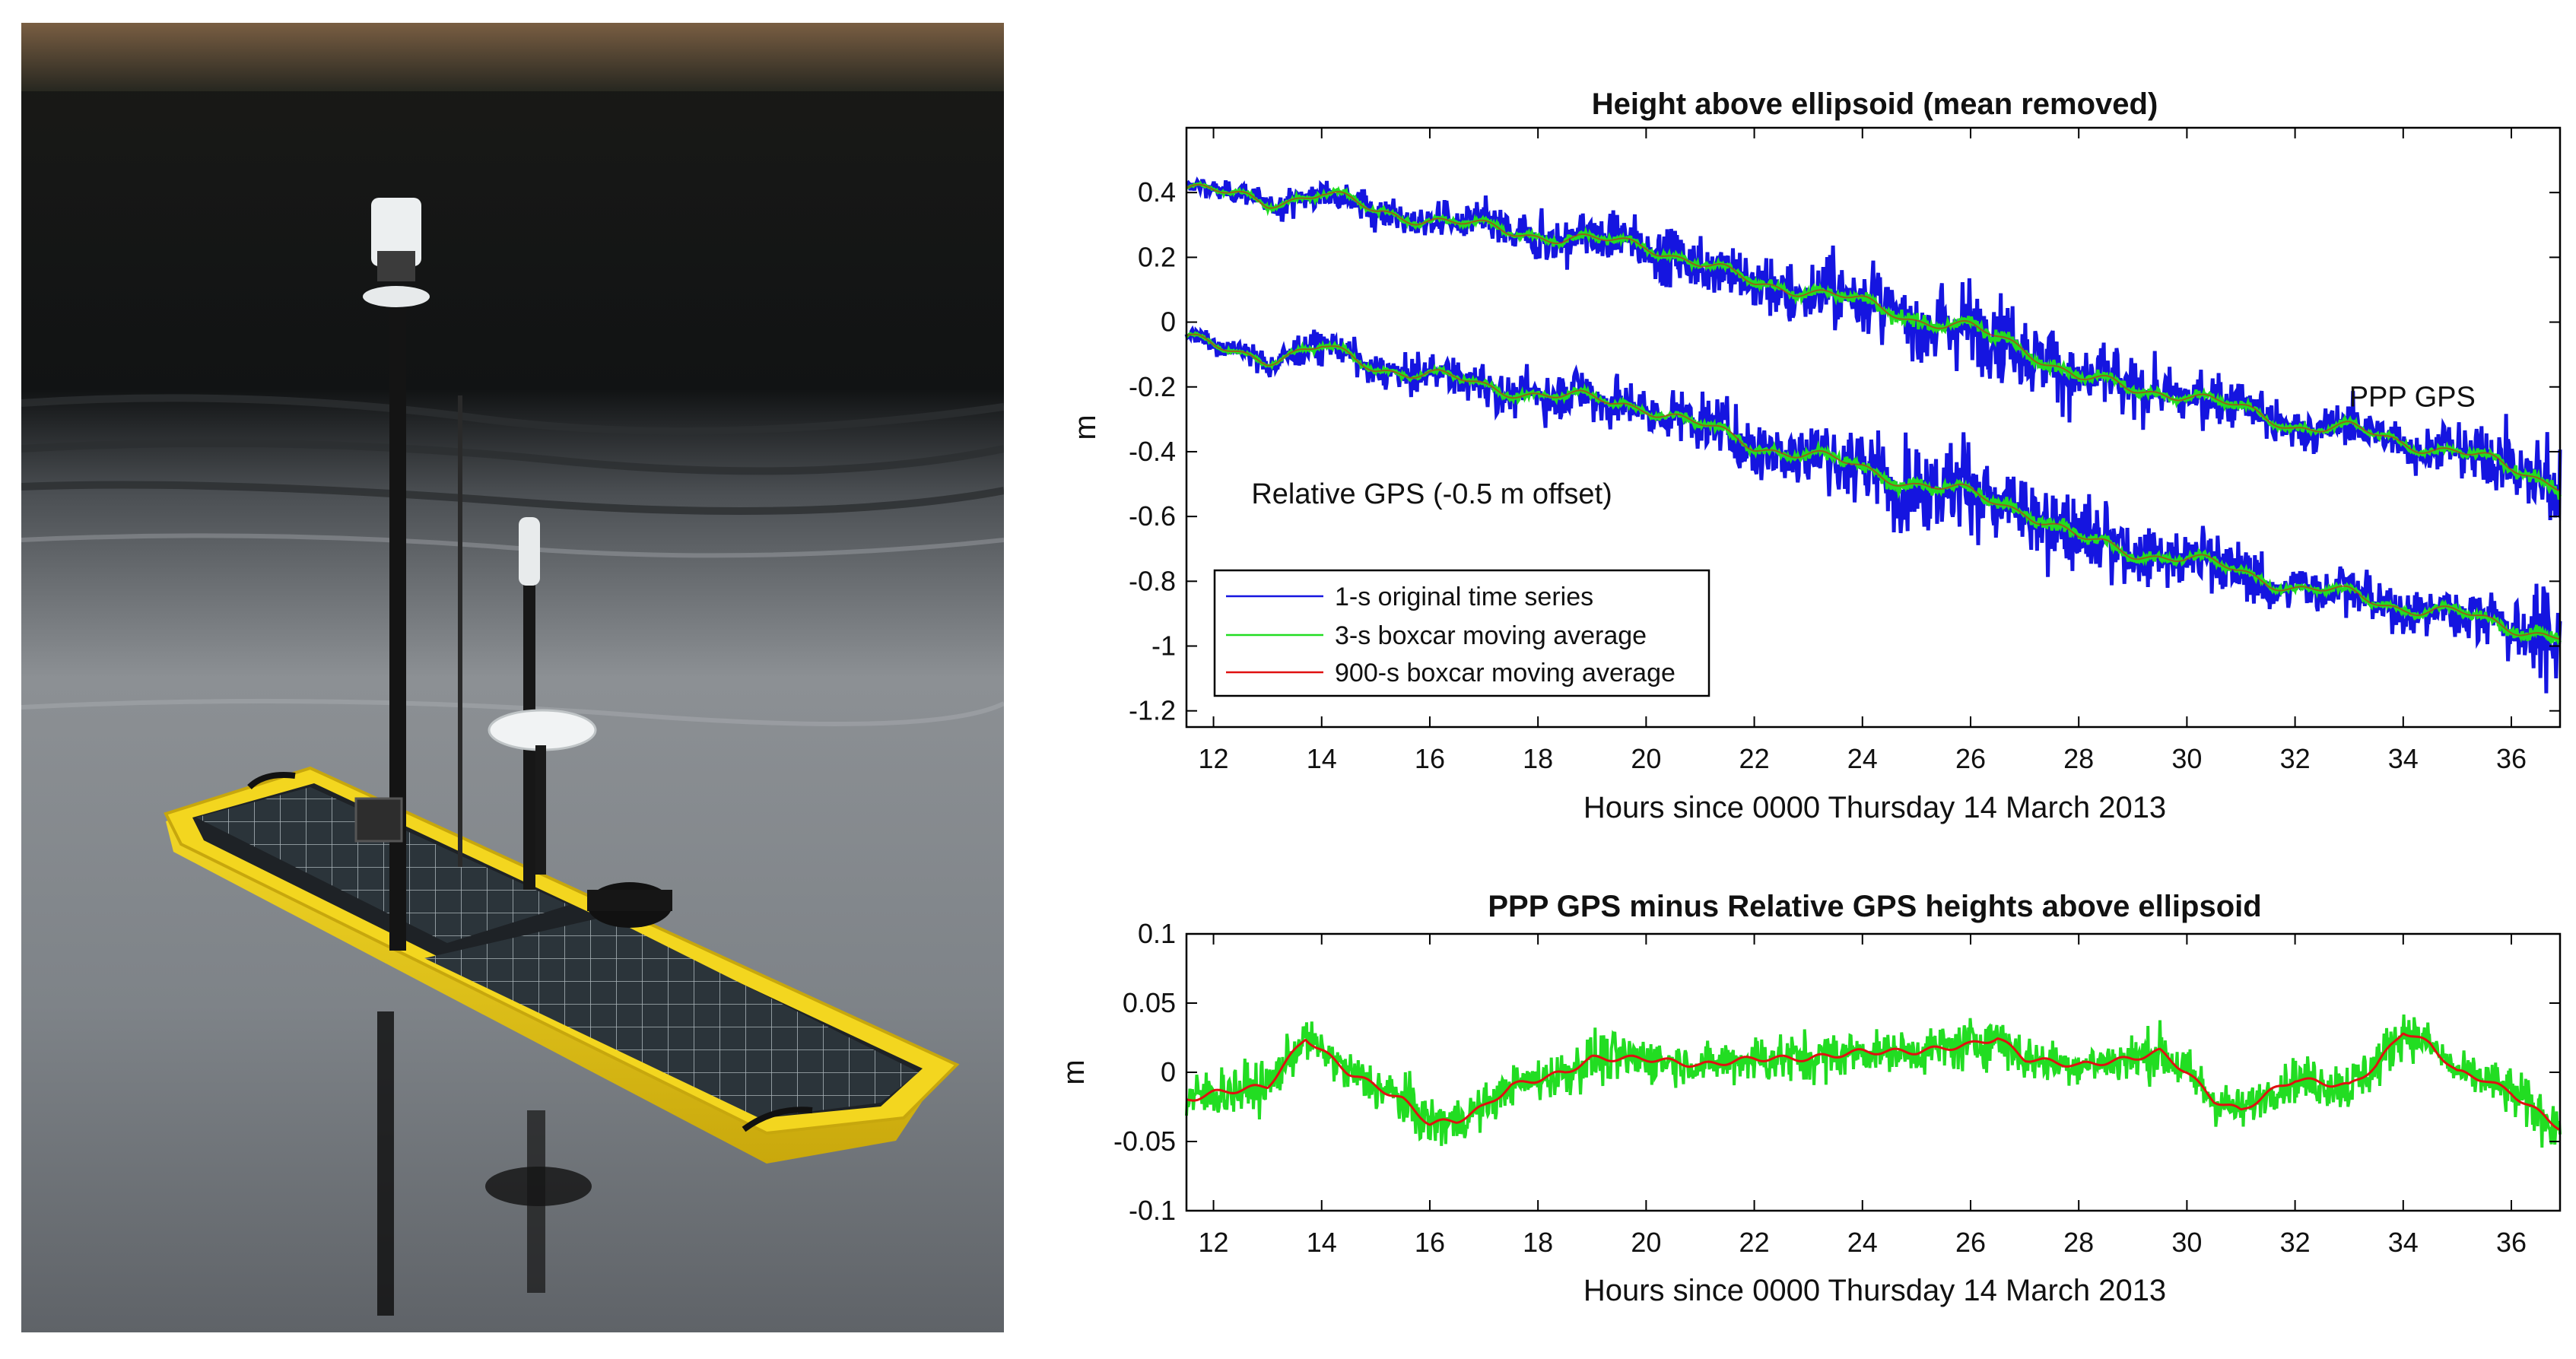 The image size is (2576, 1359). Describe the element at coordinates (1970, 758) in the screenshot. I see `top-xtick-label: 26` at that location.